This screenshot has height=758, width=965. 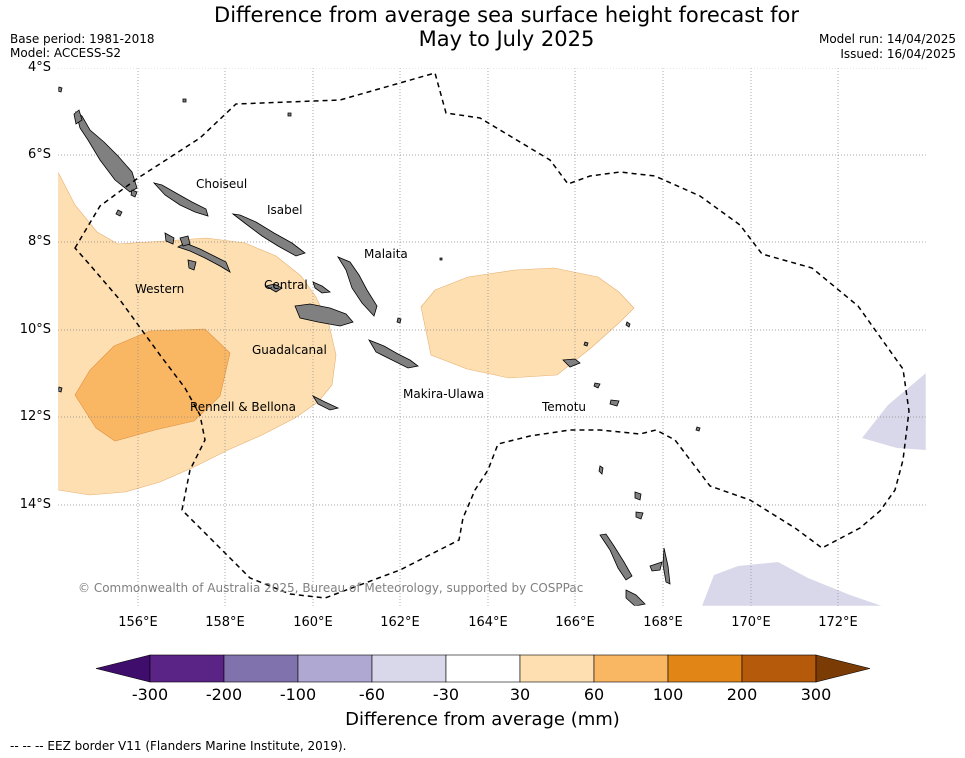 What do you see at coordinates (225, 622) in the screenshot?
I see `lon-tick-158e: 158°E` at bounding box center [225, 622].